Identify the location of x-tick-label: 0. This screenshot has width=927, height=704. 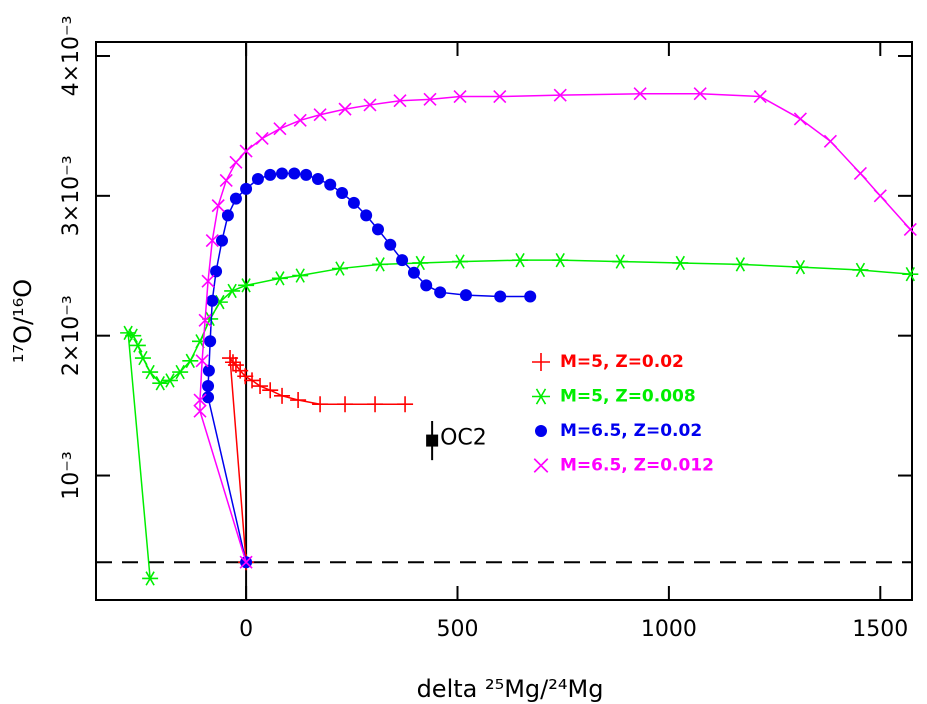
(246, 629).